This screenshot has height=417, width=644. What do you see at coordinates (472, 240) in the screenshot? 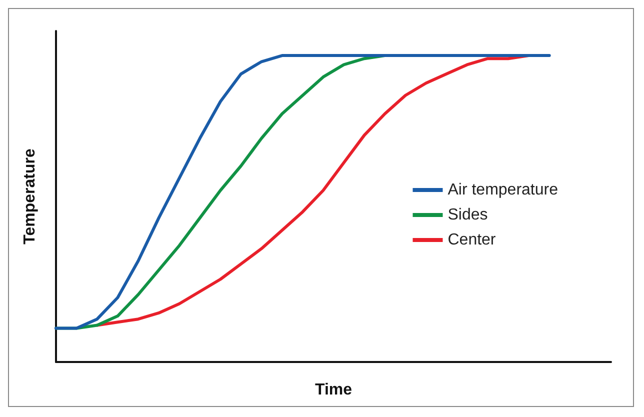
I see `legend-label: Center` at bounding box center [472, 240].